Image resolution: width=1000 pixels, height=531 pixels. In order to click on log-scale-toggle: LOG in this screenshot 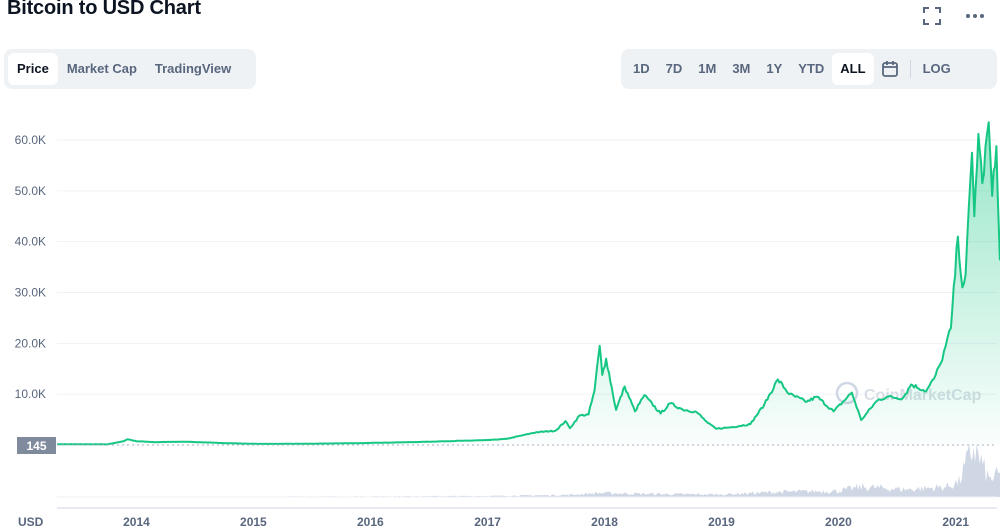, I will do `click(936, 68)`.